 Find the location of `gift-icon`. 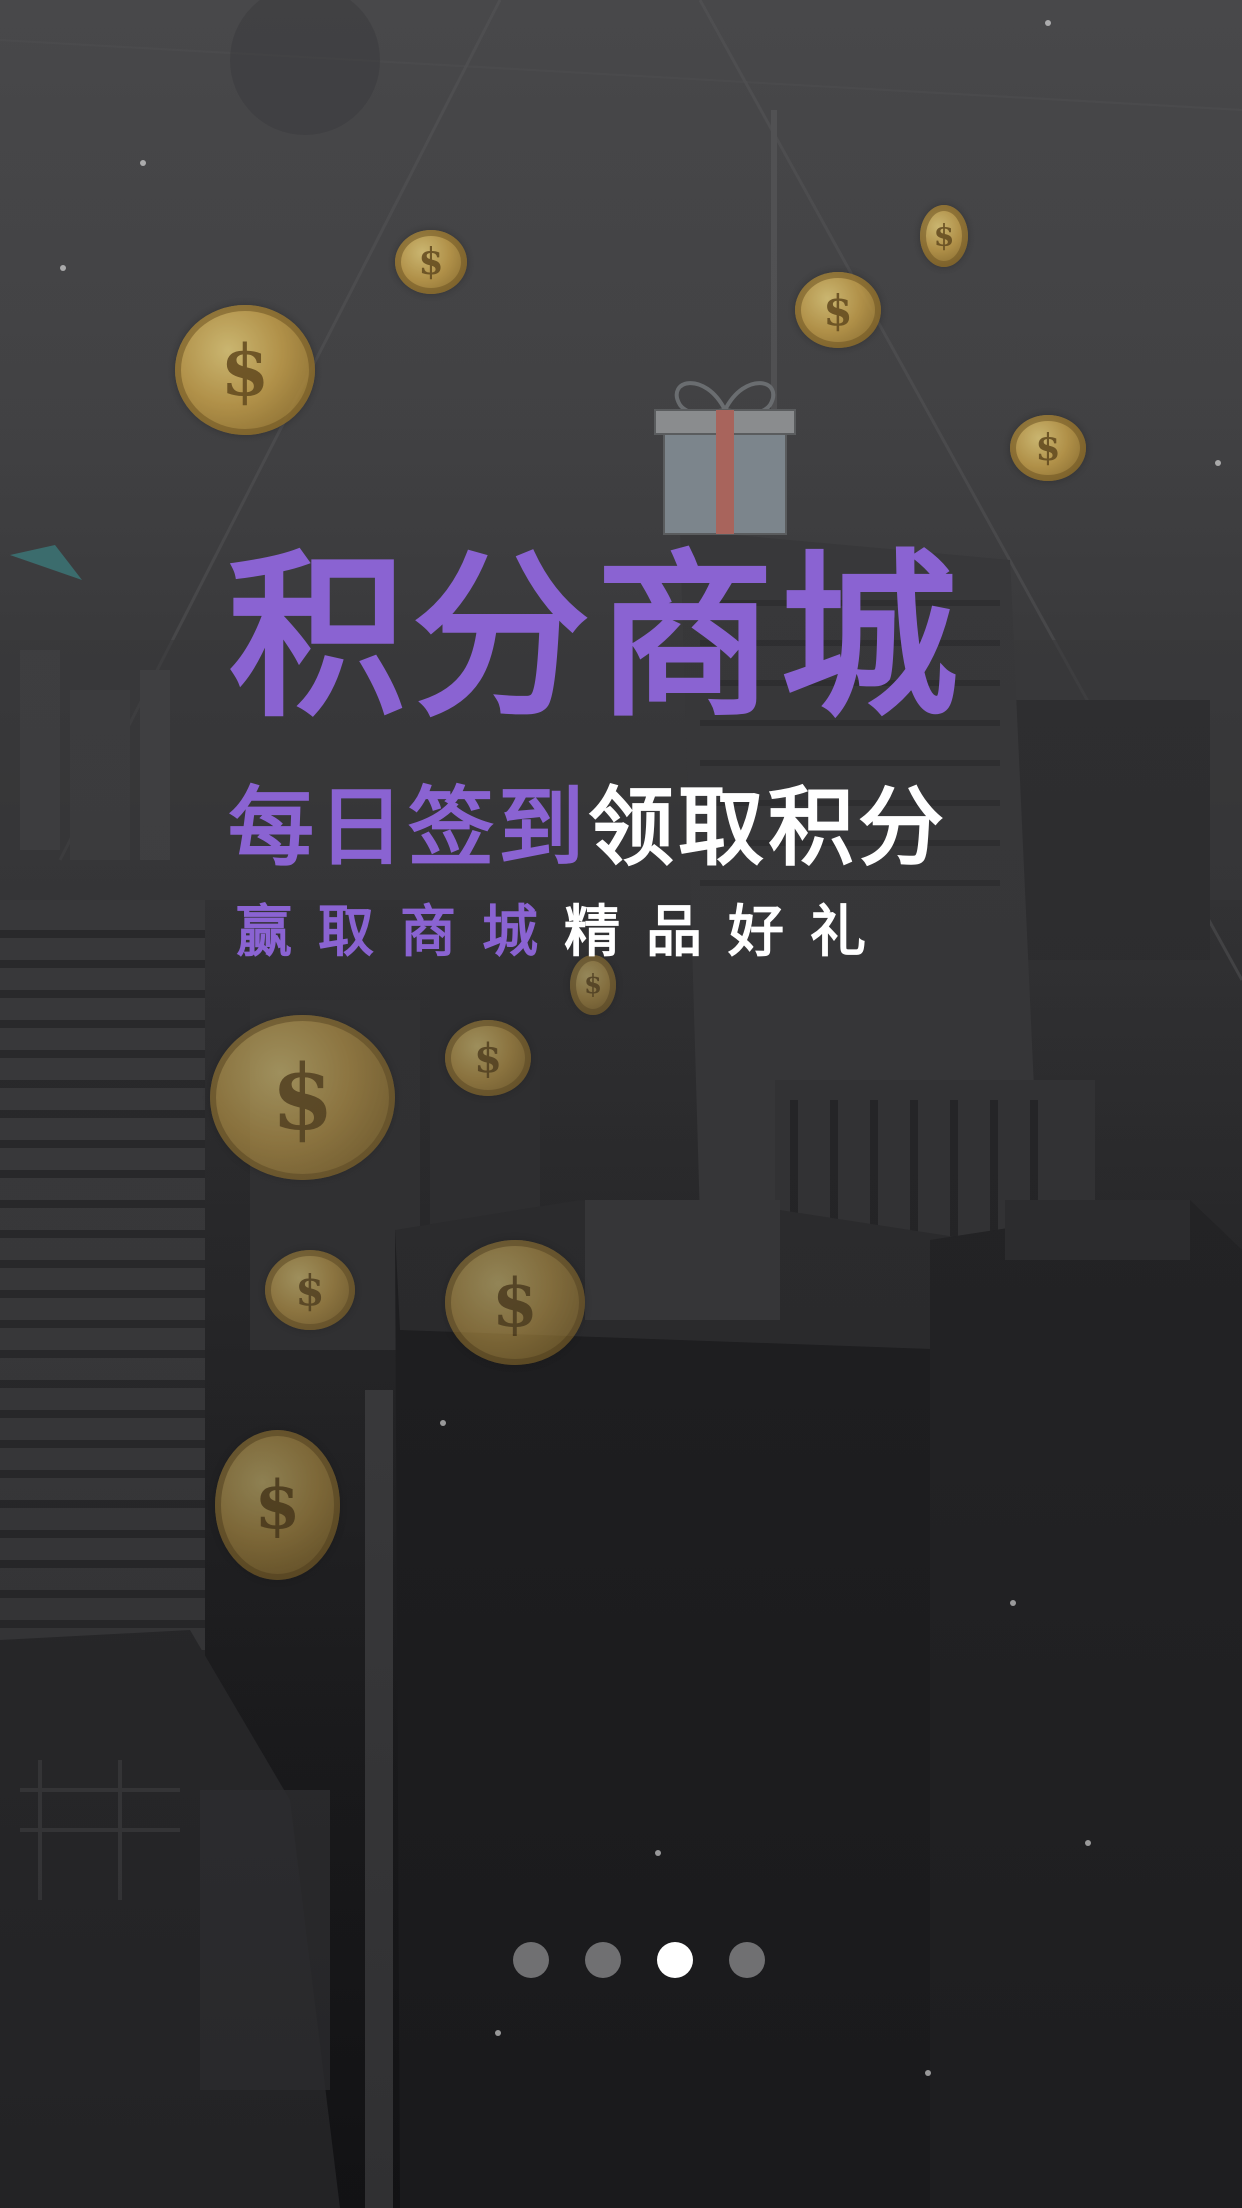

gift-icon is located at coordinates (725, 445).